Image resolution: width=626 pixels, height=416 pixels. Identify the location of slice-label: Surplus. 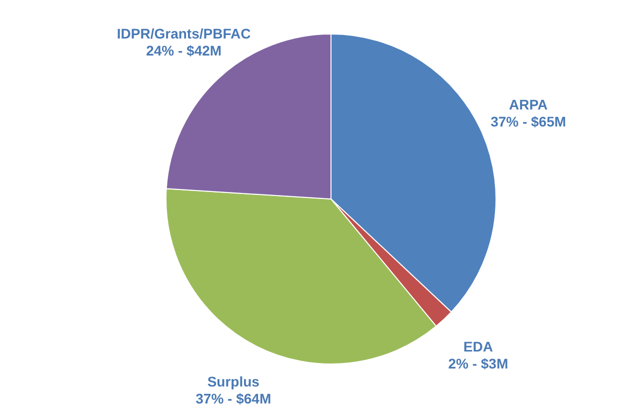
(233, 382).